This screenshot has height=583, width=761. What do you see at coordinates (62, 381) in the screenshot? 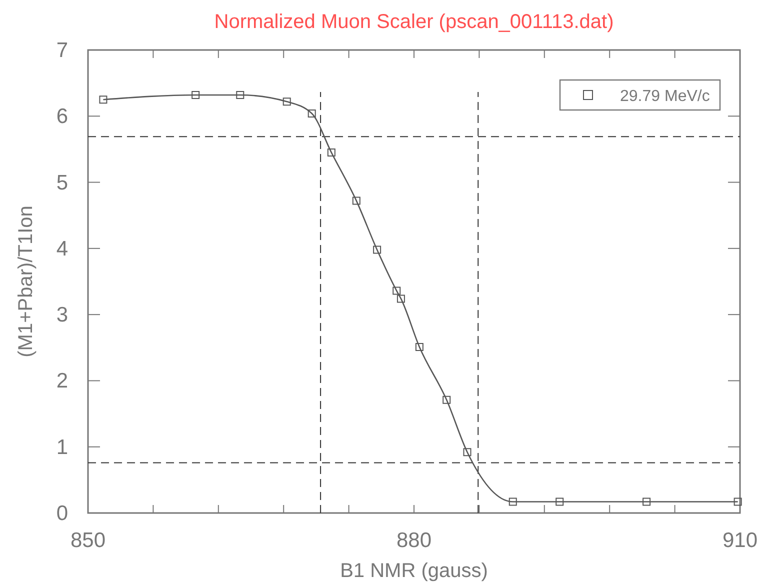
I see `y-tick-label: 2` at bounding box center [62, 381].